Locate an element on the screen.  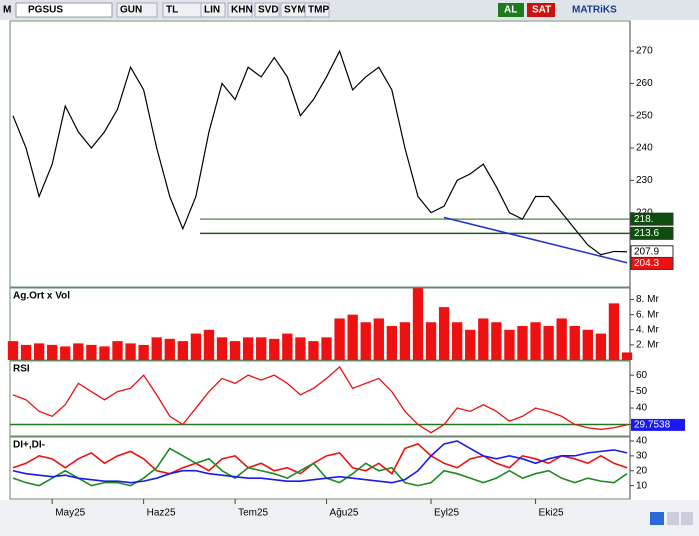
x-tick-label: Haz25 is located at coordinates (161, 513).